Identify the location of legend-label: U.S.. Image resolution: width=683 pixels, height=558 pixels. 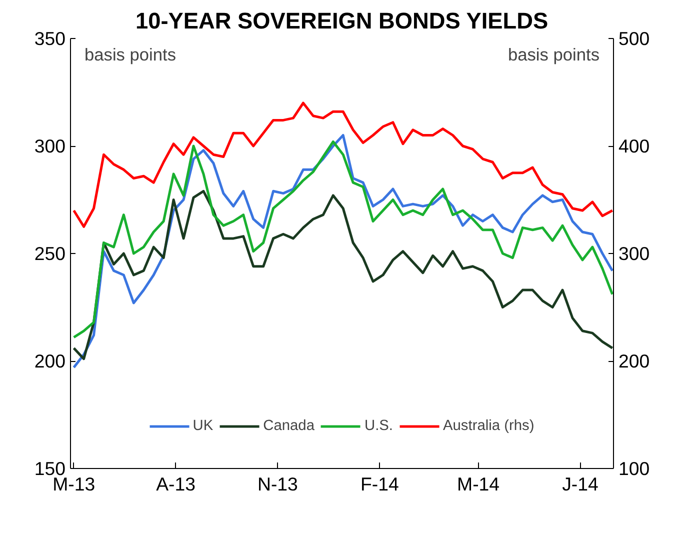
(379, 426).